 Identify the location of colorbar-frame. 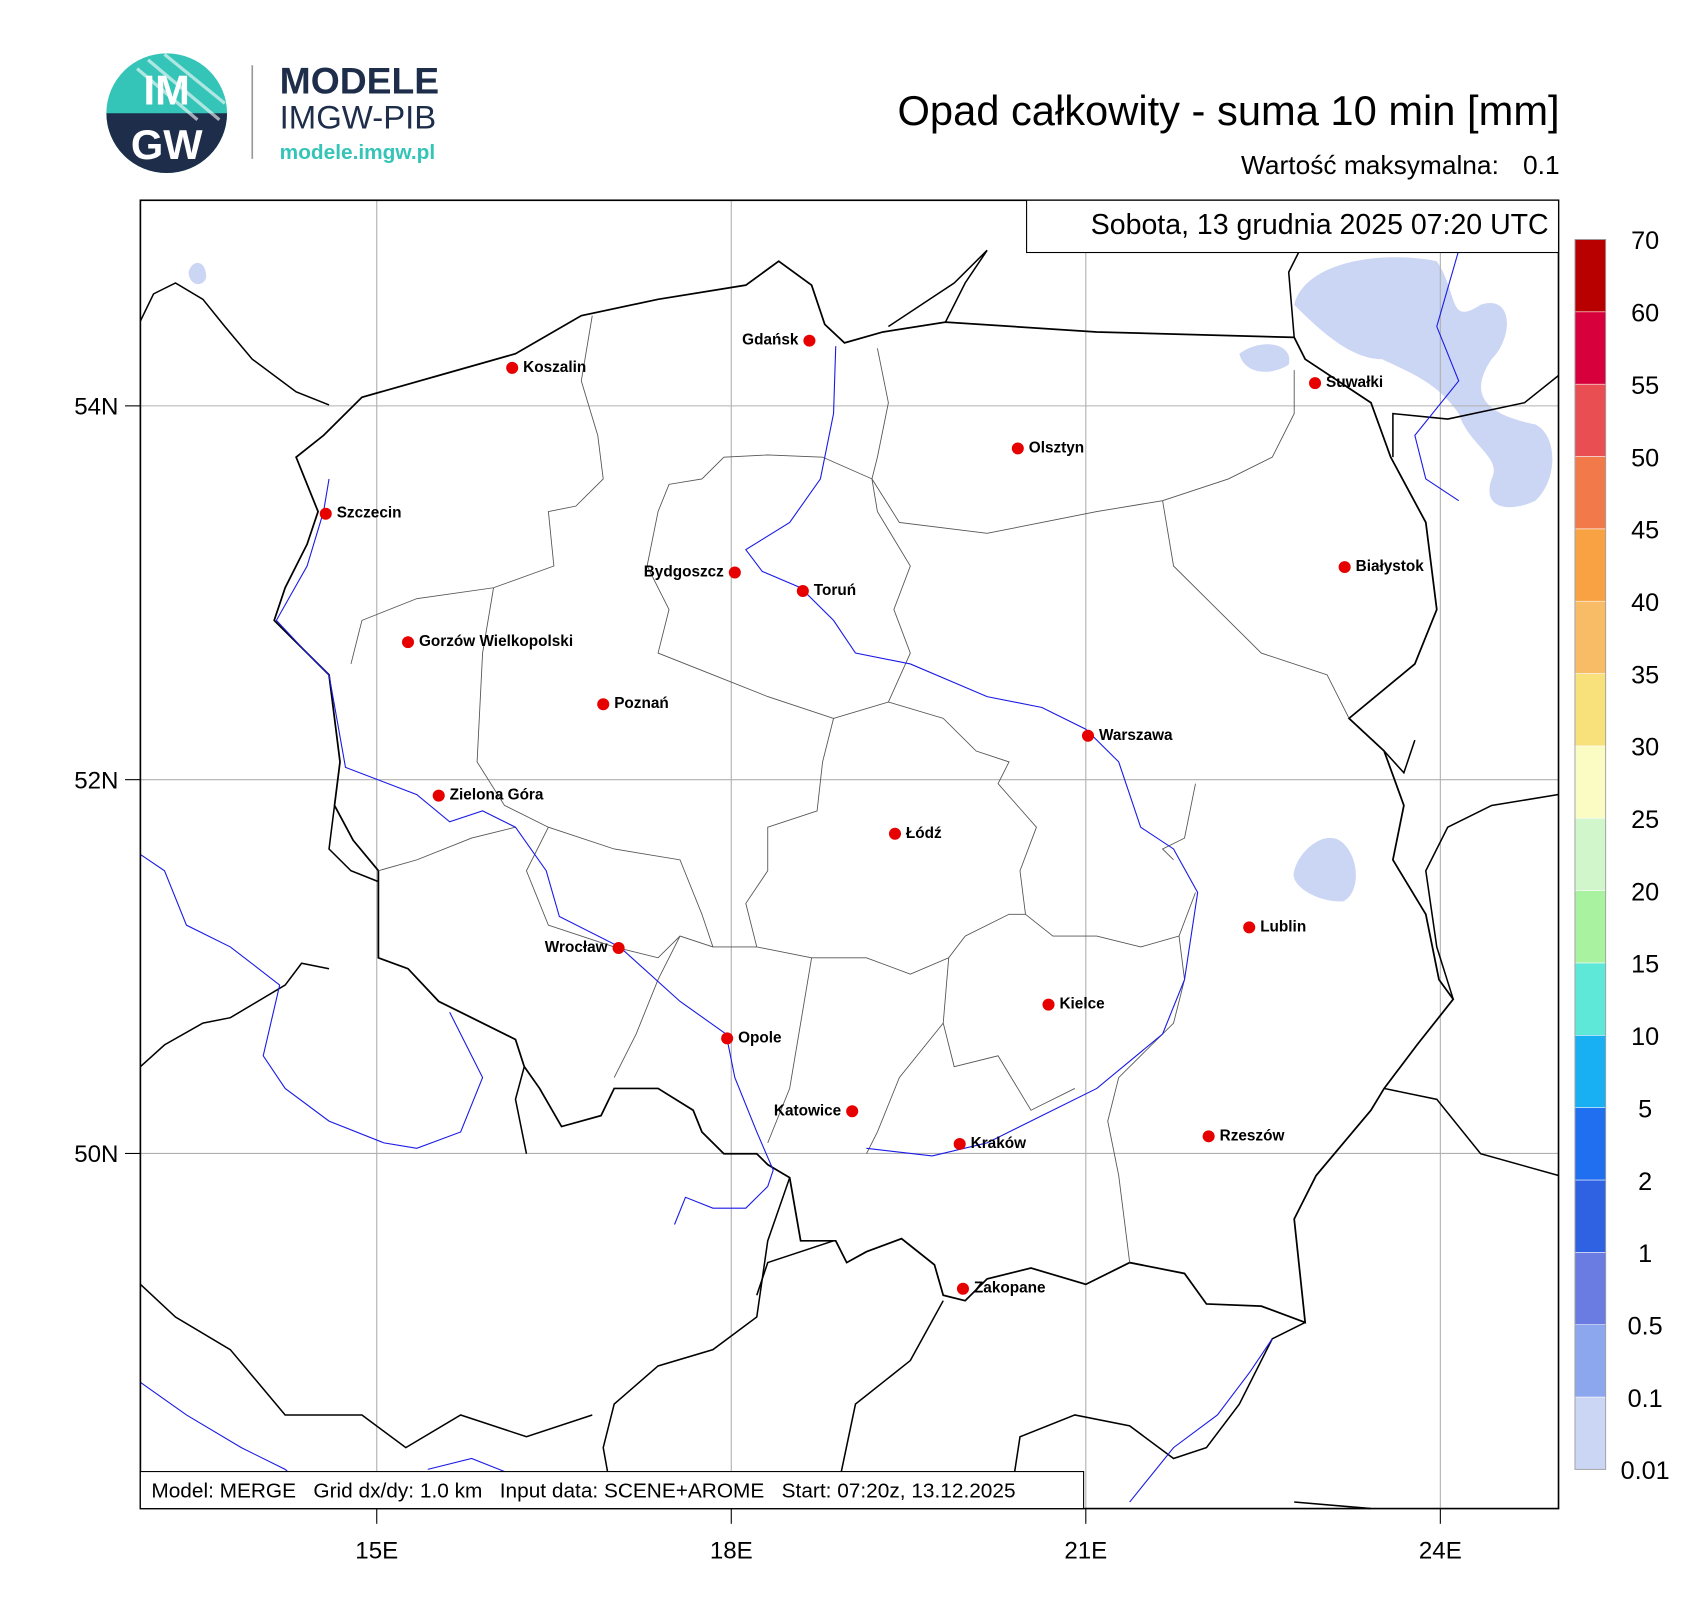
(1590, 854).